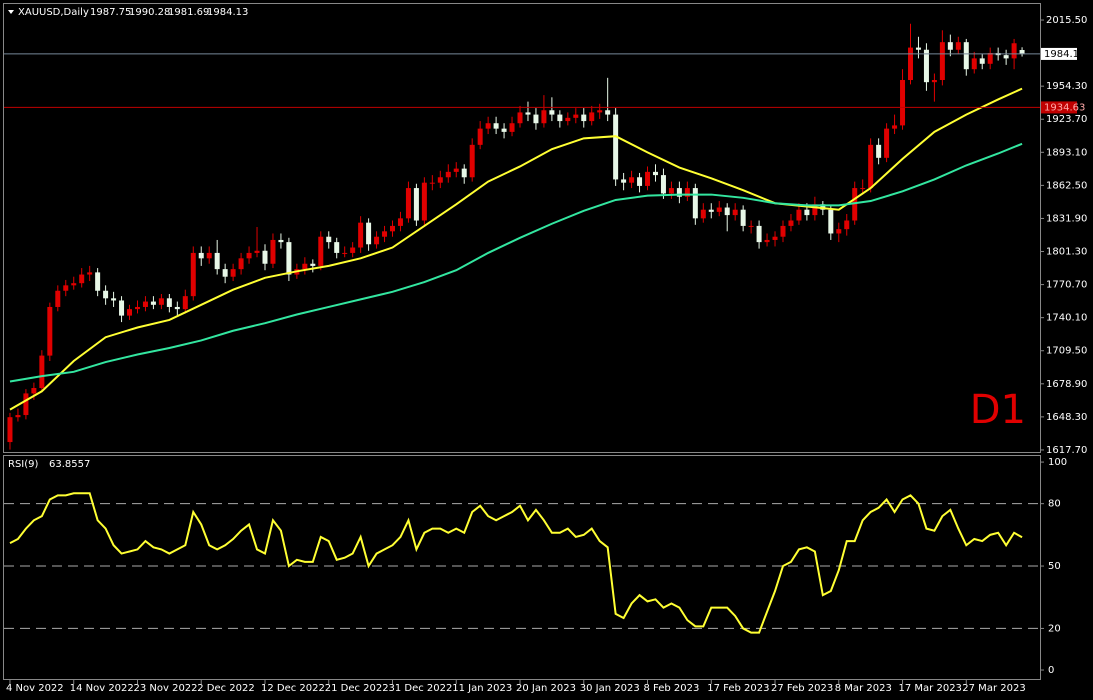 This screenshot has height=700, width=1093. What do you see at coordinates (1066, 119) in the screenshot?
I see `y-tick-label: 1923.70` at bounding box center [1066, 119].